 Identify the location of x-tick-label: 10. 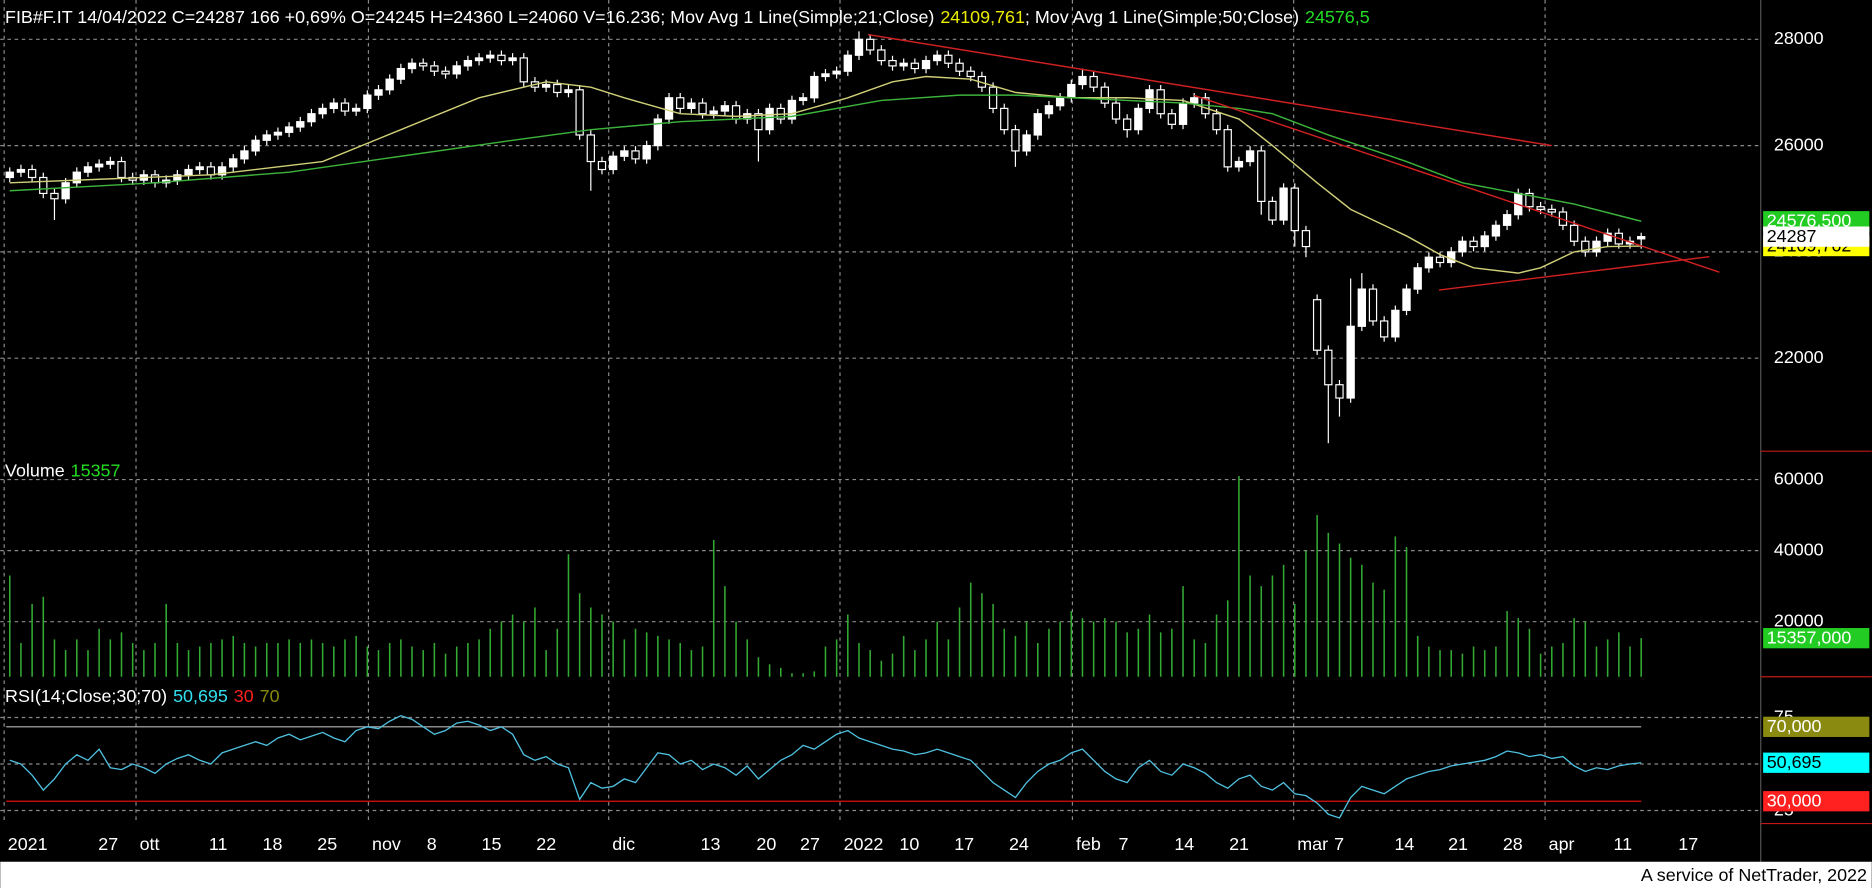
(909, 844).